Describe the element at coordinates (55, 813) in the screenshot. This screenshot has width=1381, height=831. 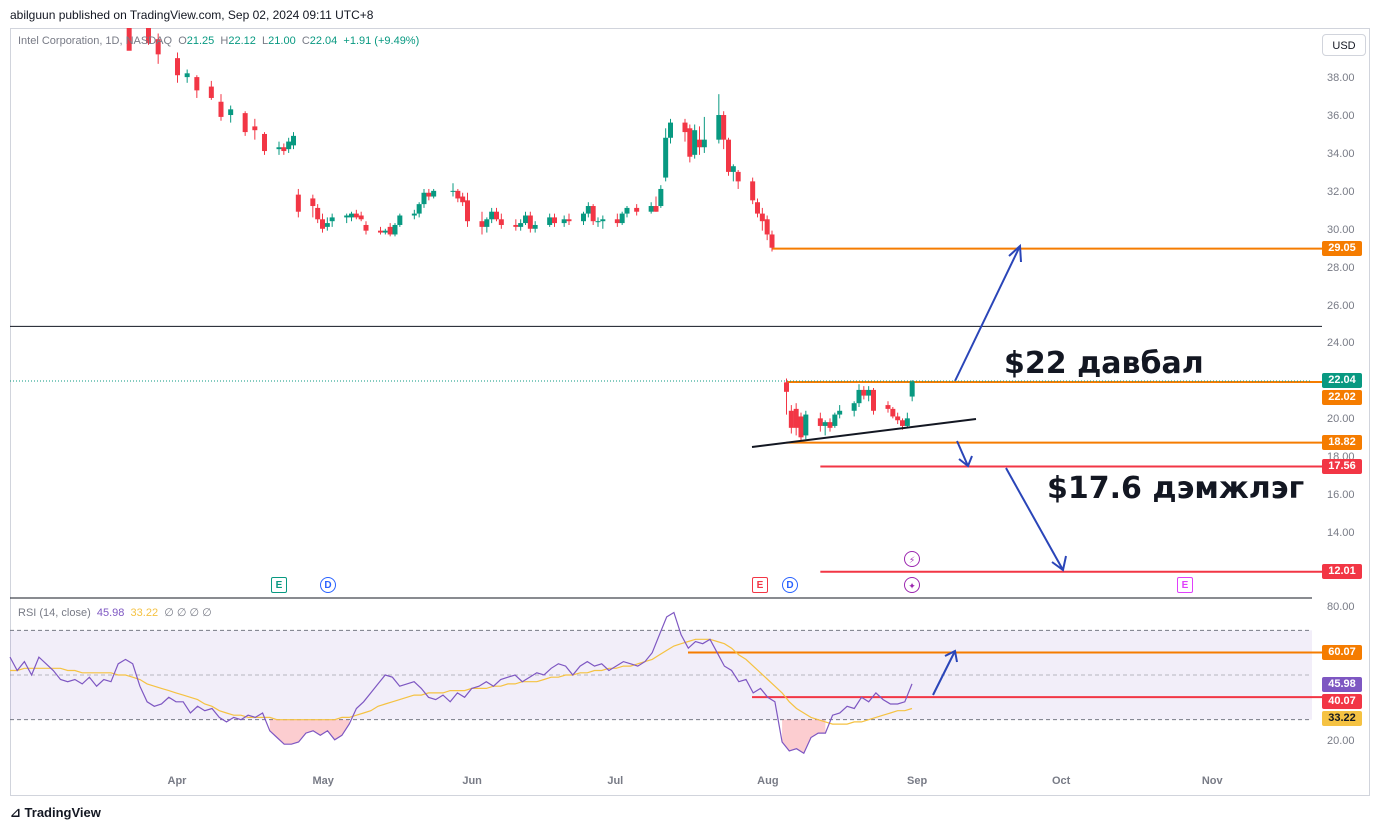
I see `tradingview-logo: ⊿ TradingView` at that location.